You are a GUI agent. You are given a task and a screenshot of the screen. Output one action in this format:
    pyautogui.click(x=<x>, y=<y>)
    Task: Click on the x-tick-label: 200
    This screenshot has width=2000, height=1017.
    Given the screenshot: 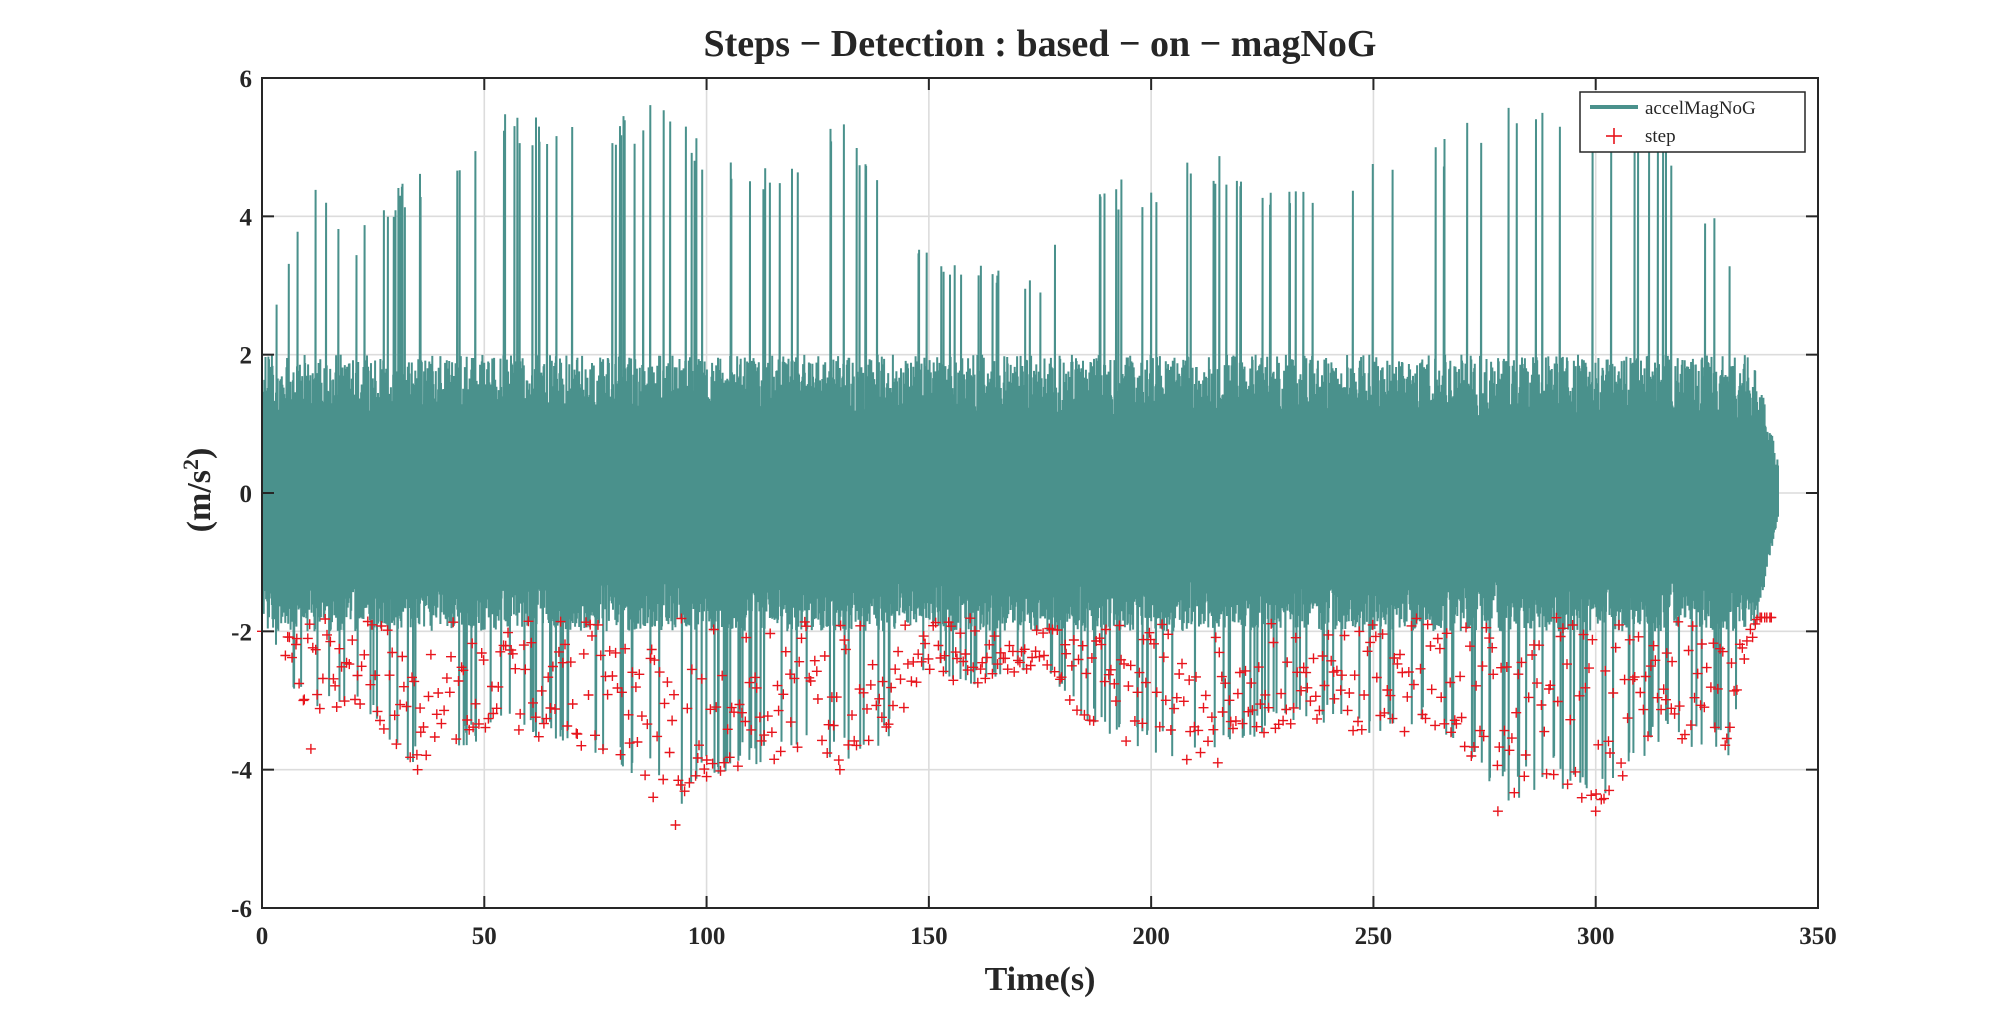 What is the action you would take?
    pyautogui.click(x=1151, y=936)
    